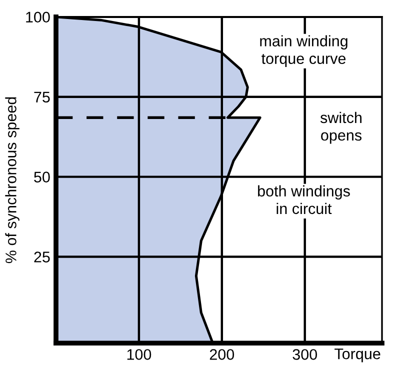  I want to click on y-tick-label: 100, so click(38, 17).